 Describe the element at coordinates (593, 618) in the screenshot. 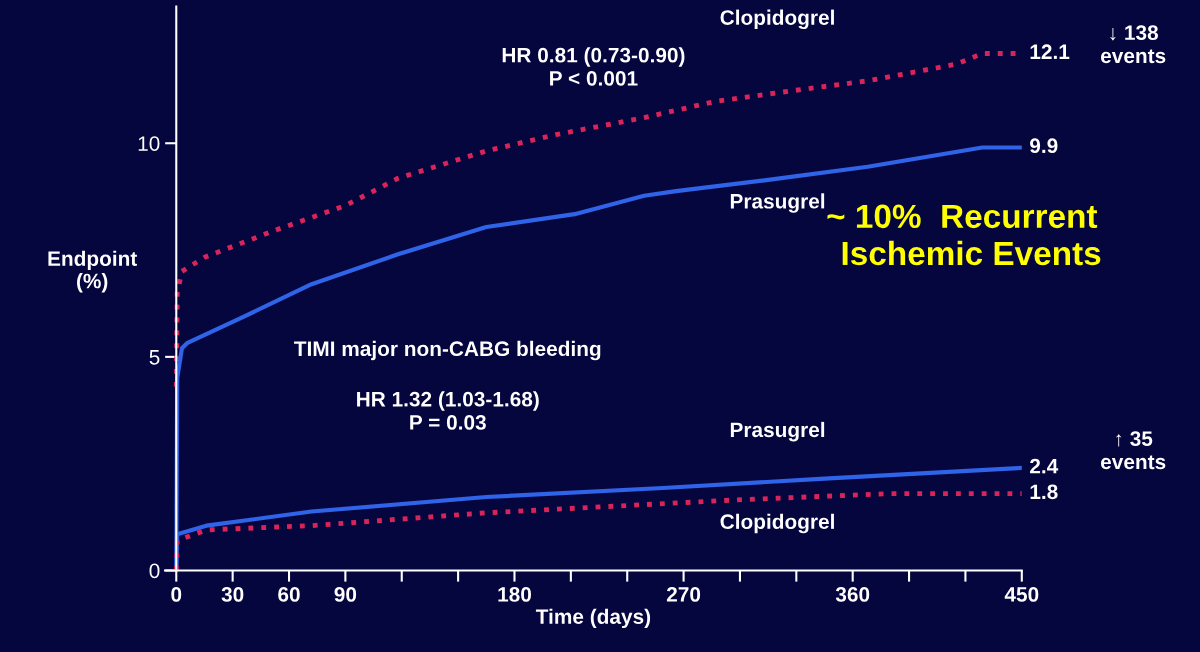

I see `x-axis-title: Time (days)` at that location.